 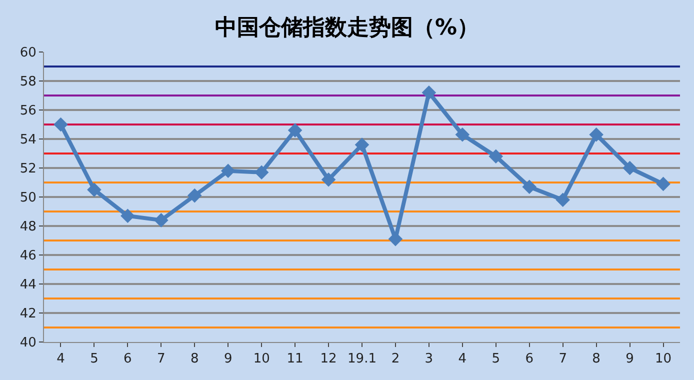 What do you see at coordinates (28, 169) in the screenshot?
I see `y-tick-label: 52` at bounding box center [28, 169].